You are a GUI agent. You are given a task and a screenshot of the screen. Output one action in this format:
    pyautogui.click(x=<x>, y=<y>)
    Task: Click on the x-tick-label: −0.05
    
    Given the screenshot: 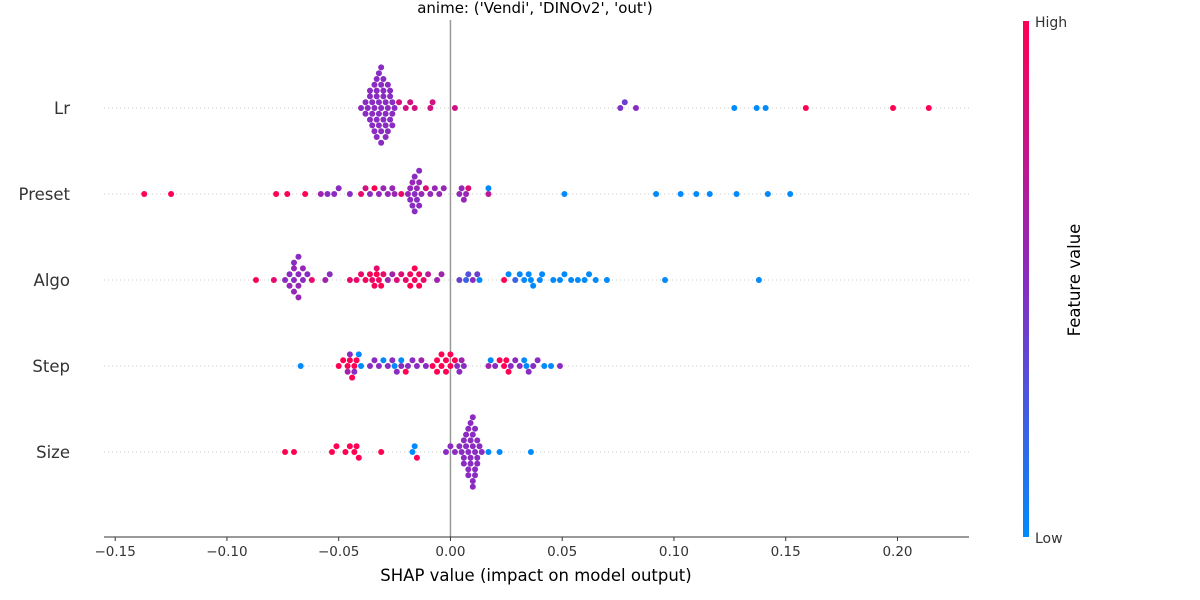 What is the action you would take?
    pyautogui.click(x=338, y=552)
    